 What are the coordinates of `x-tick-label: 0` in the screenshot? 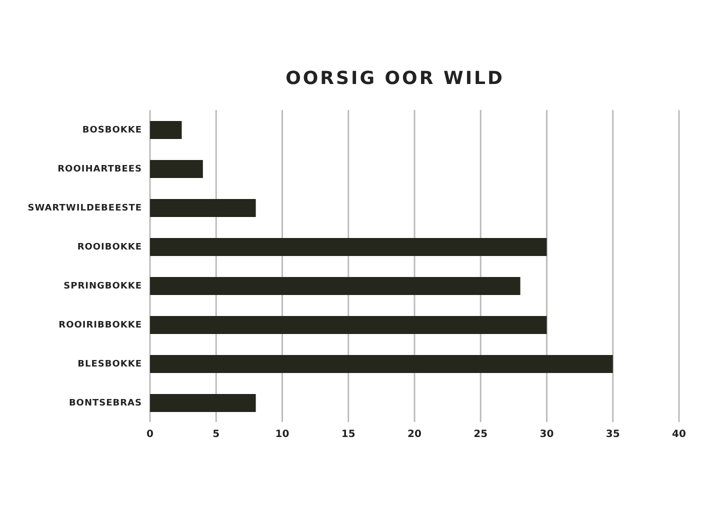 It's located at (150, 434).